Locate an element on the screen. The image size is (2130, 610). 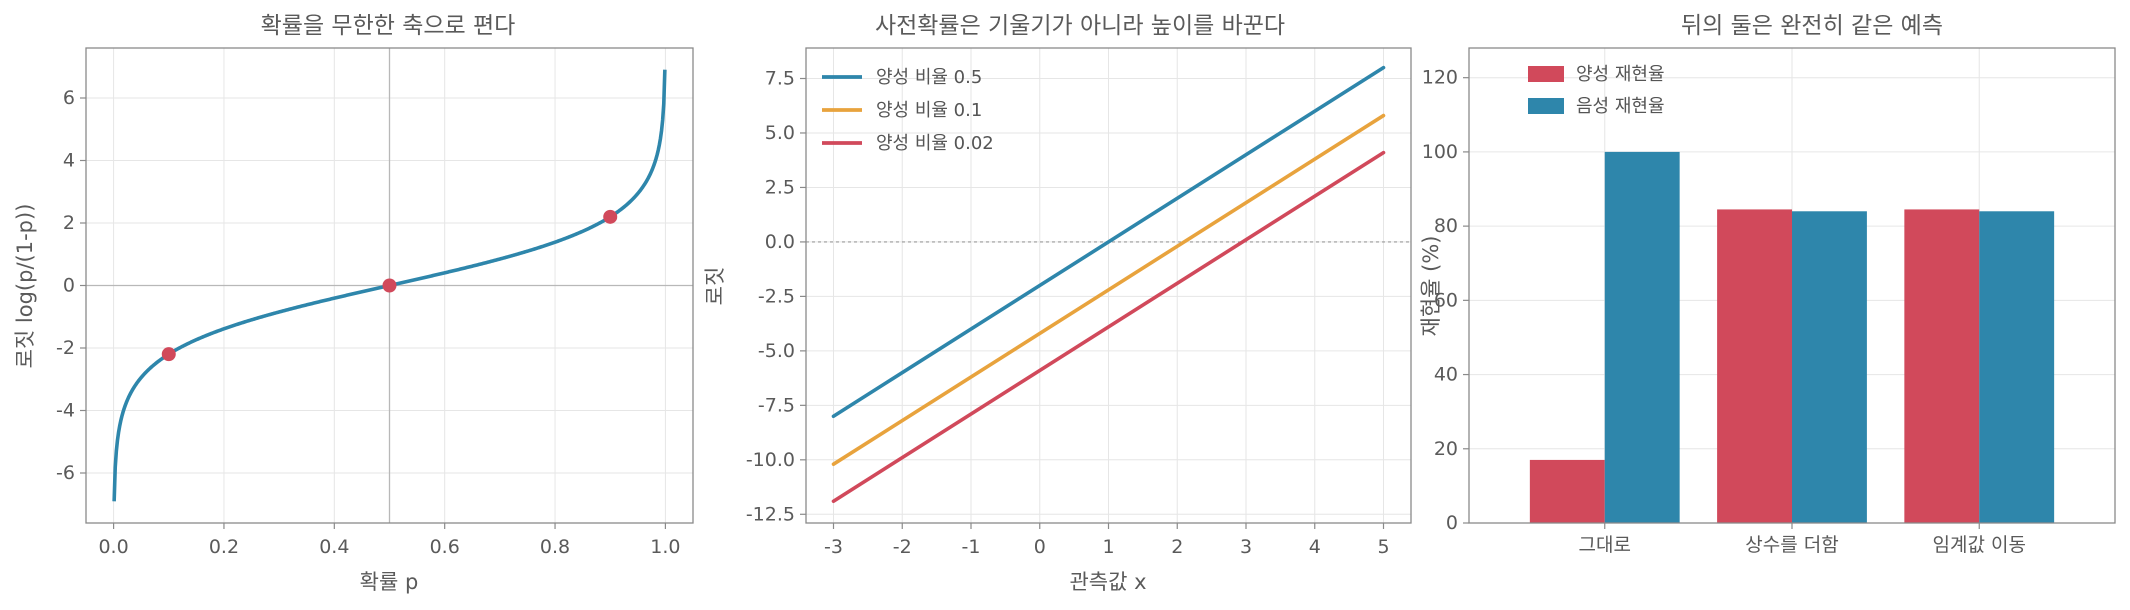
panel2-y-tick-label: -5.0 is located at coordinates (776, 351).